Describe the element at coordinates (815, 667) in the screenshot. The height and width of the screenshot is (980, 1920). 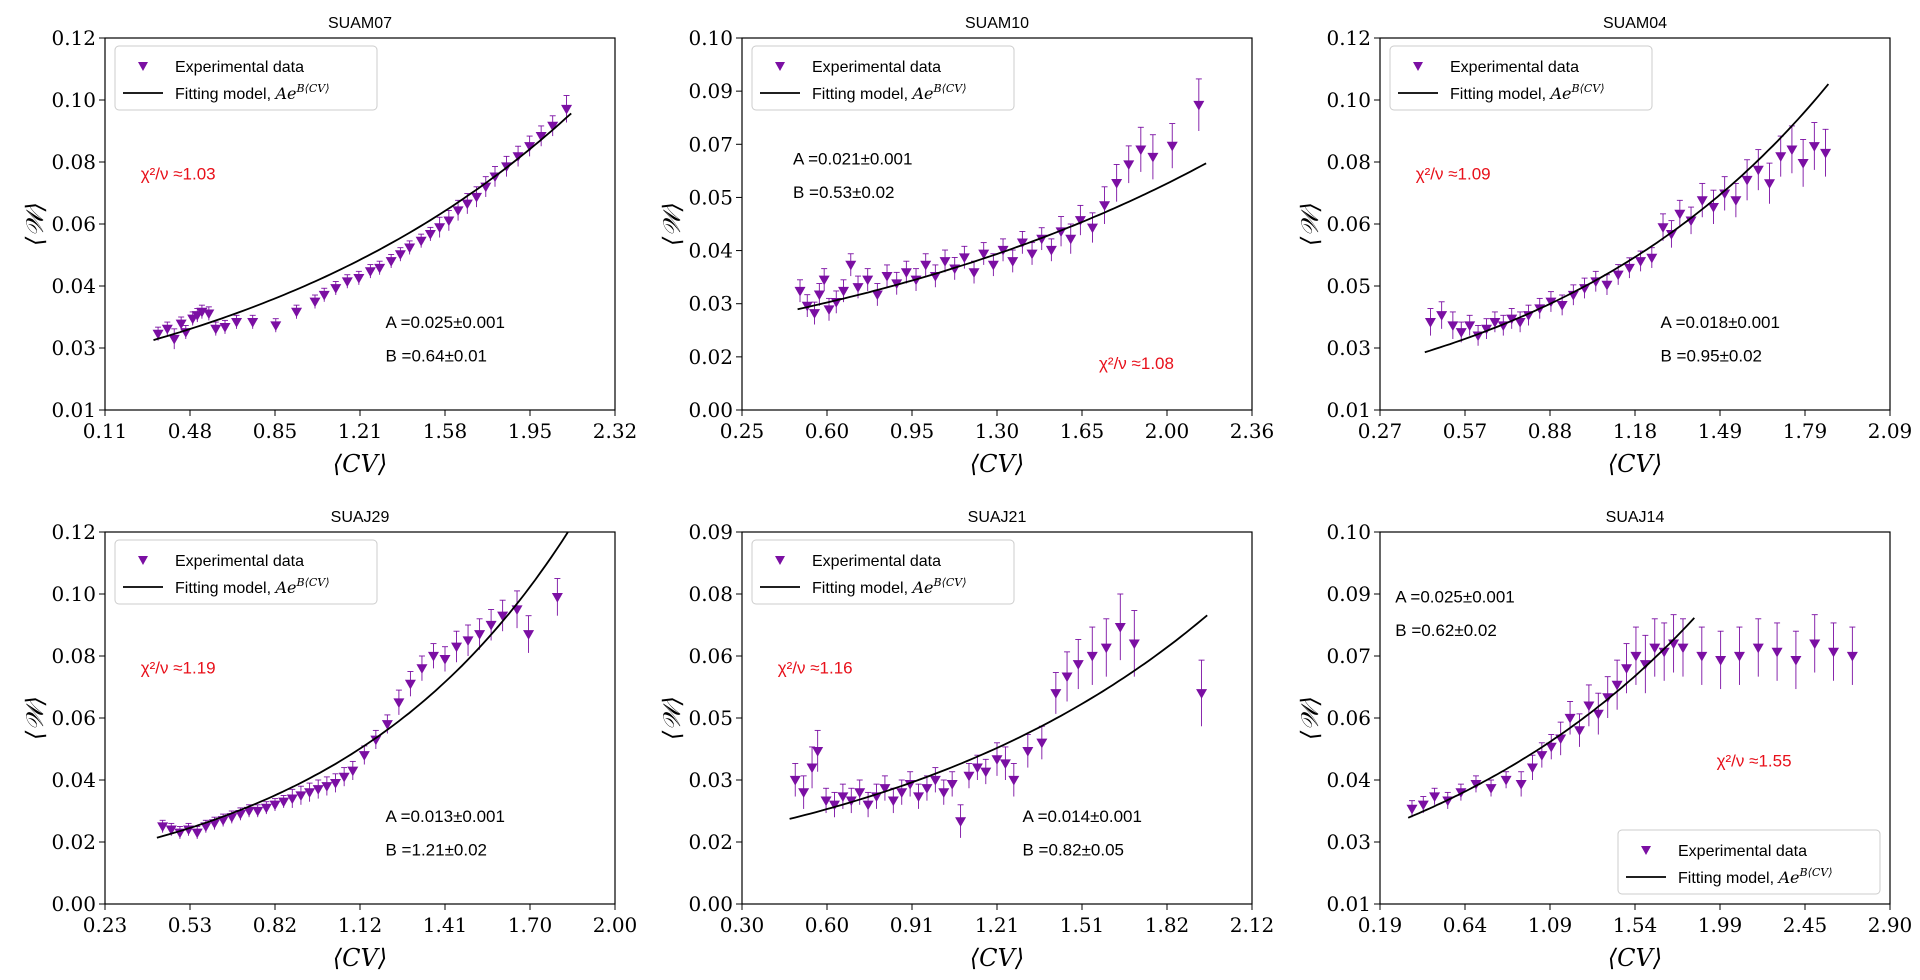
I see `chi-annotation: χ²/ν ≈1.16` at that location.